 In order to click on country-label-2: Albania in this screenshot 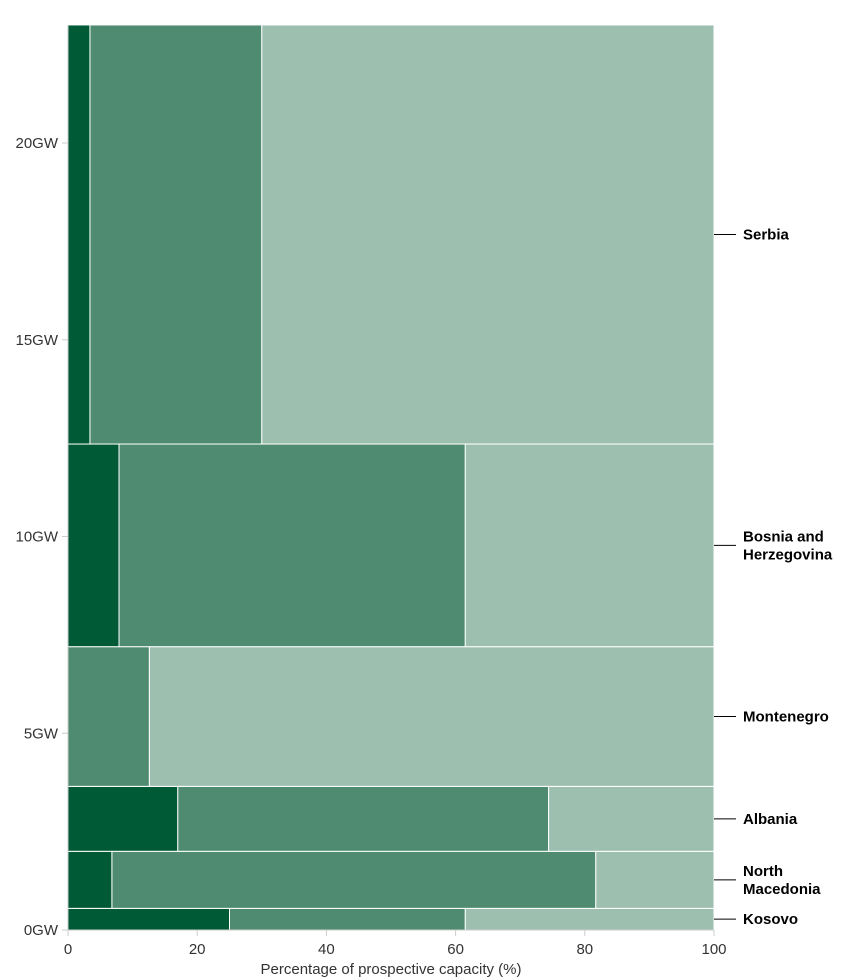, I will do `click(756, 819)`.